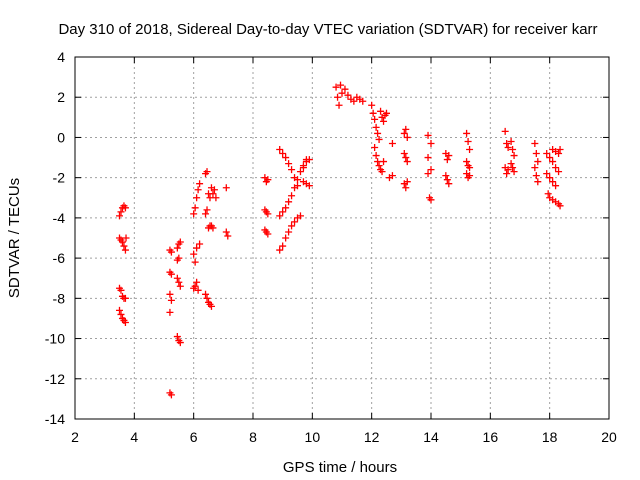 The height and width of the screenshot is (480, 640). I want to click on y-tick-label: -6, so click(59, 258).